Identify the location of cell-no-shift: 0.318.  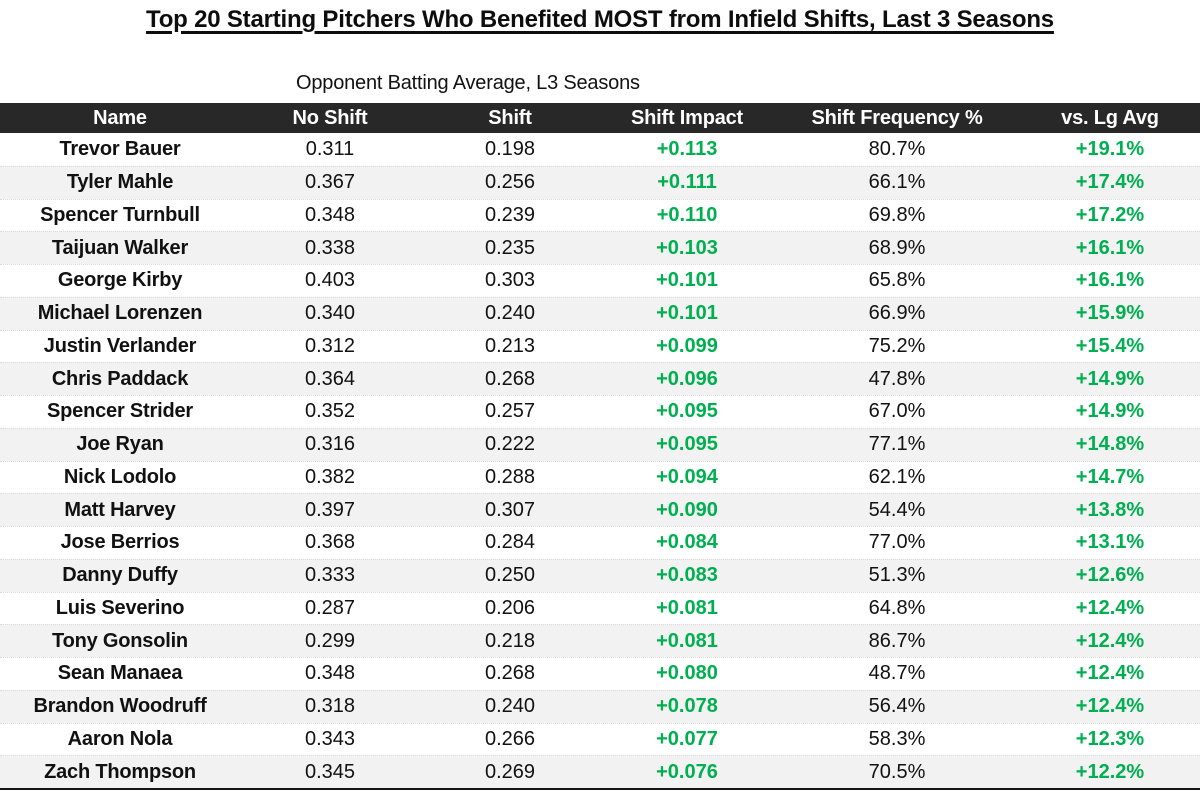
(330, 706).